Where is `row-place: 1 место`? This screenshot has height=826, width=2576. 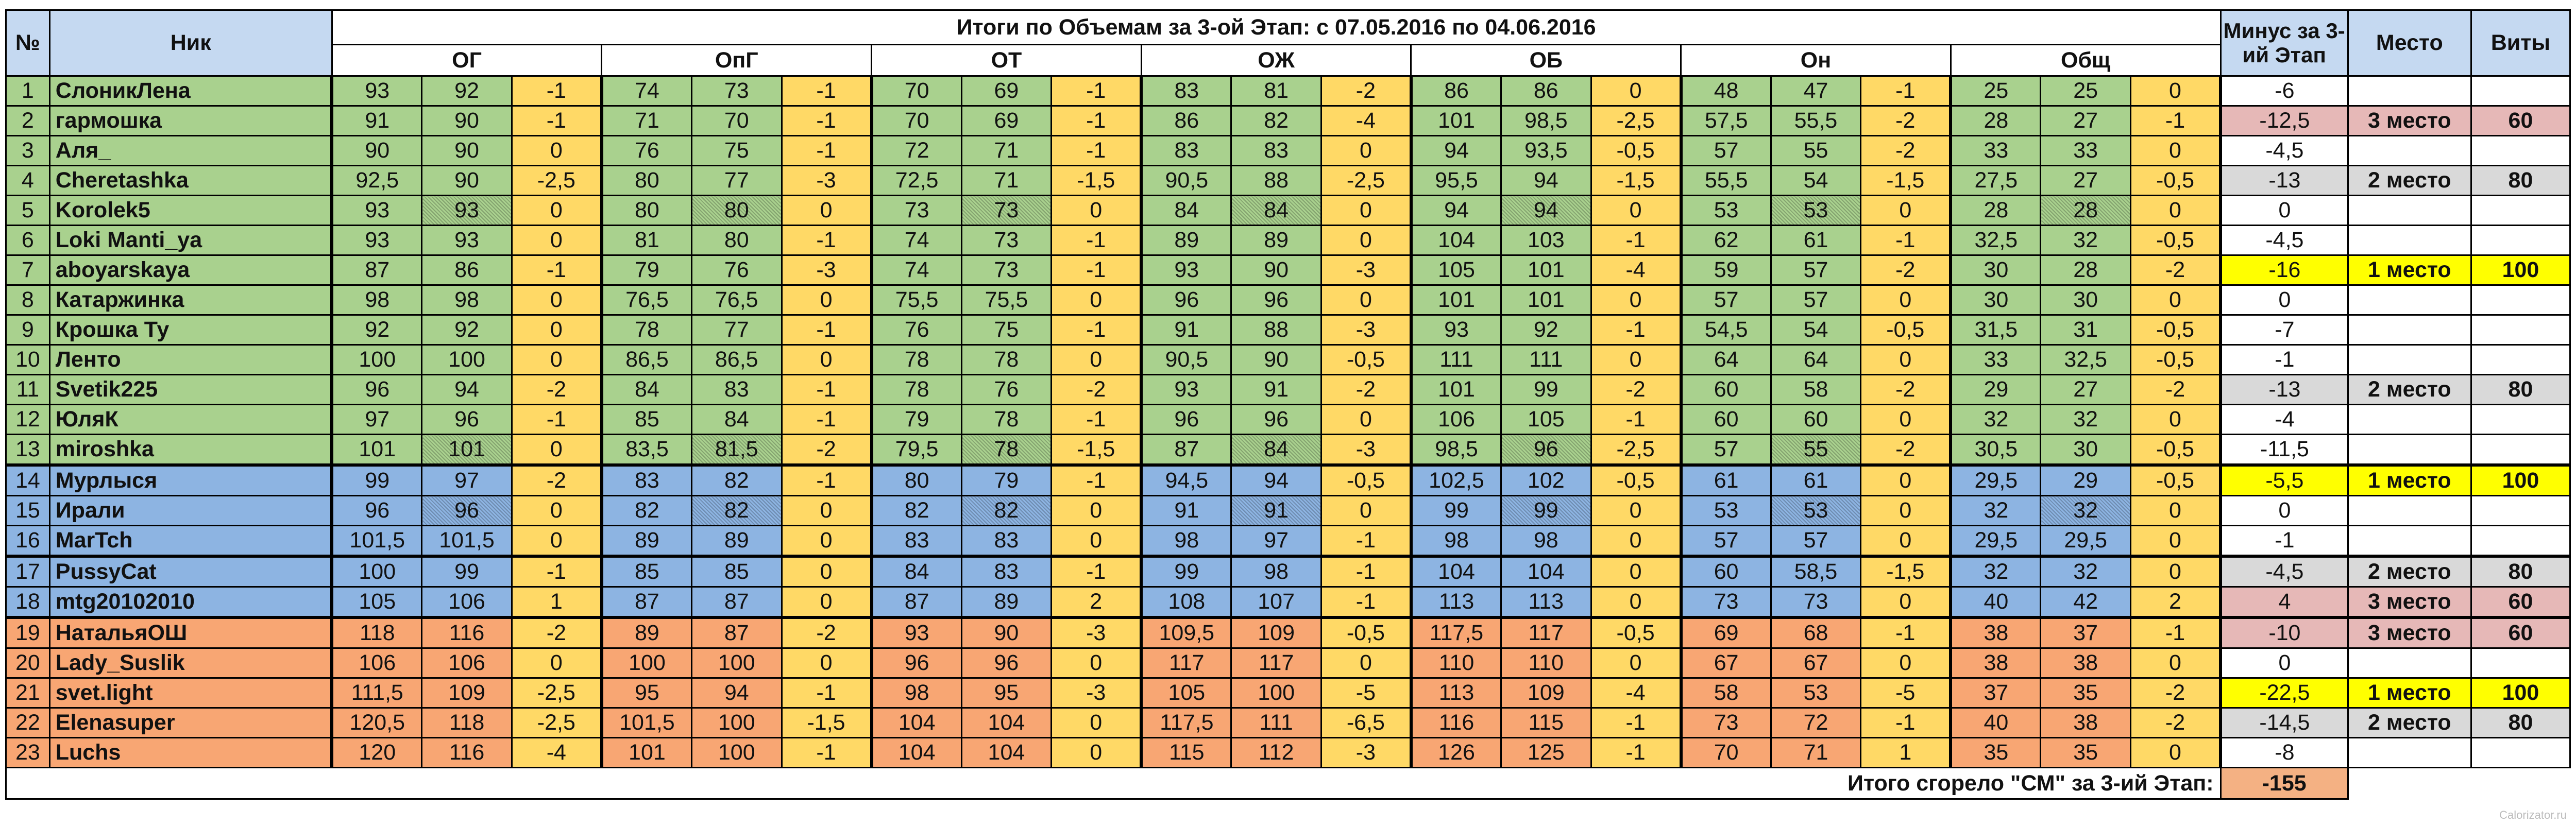 row-place: 1 место is located at coordinates (2409, 693).